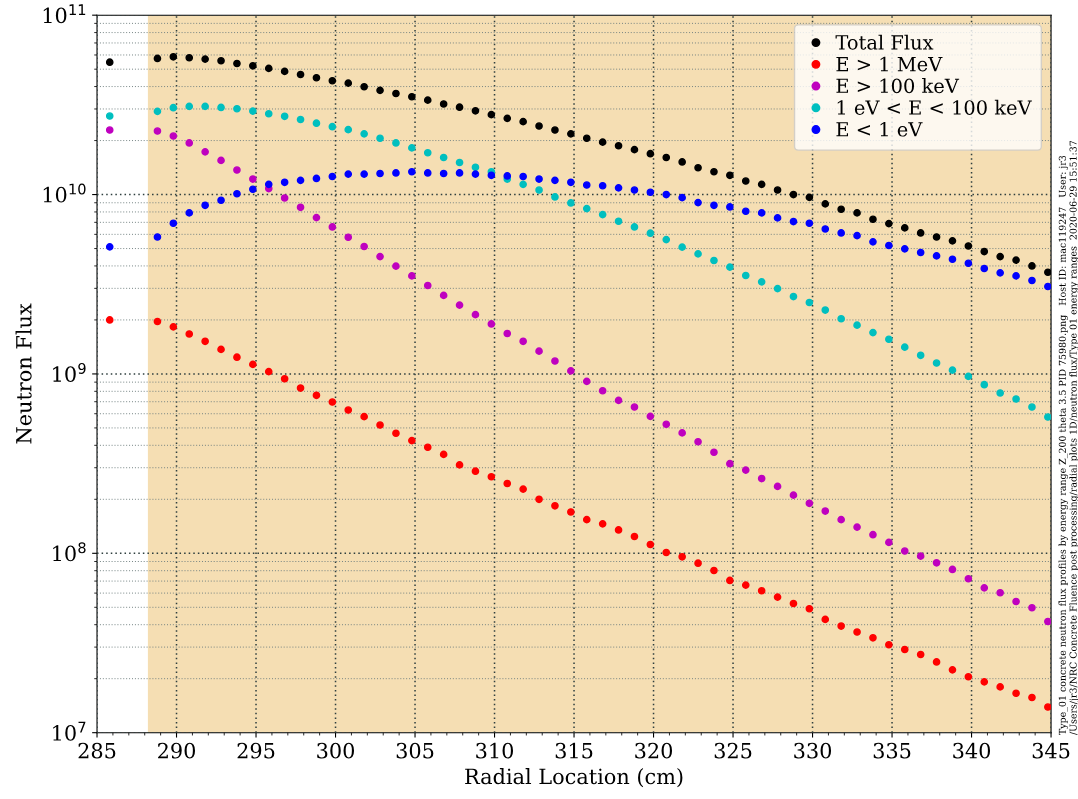 The height and width of the screenshot is (799, 1078). What do you see at coordinates (69, 552) in the screenshot?
I see `y-tick-label: 10$^{8}$` at bounding box center [69, 552].